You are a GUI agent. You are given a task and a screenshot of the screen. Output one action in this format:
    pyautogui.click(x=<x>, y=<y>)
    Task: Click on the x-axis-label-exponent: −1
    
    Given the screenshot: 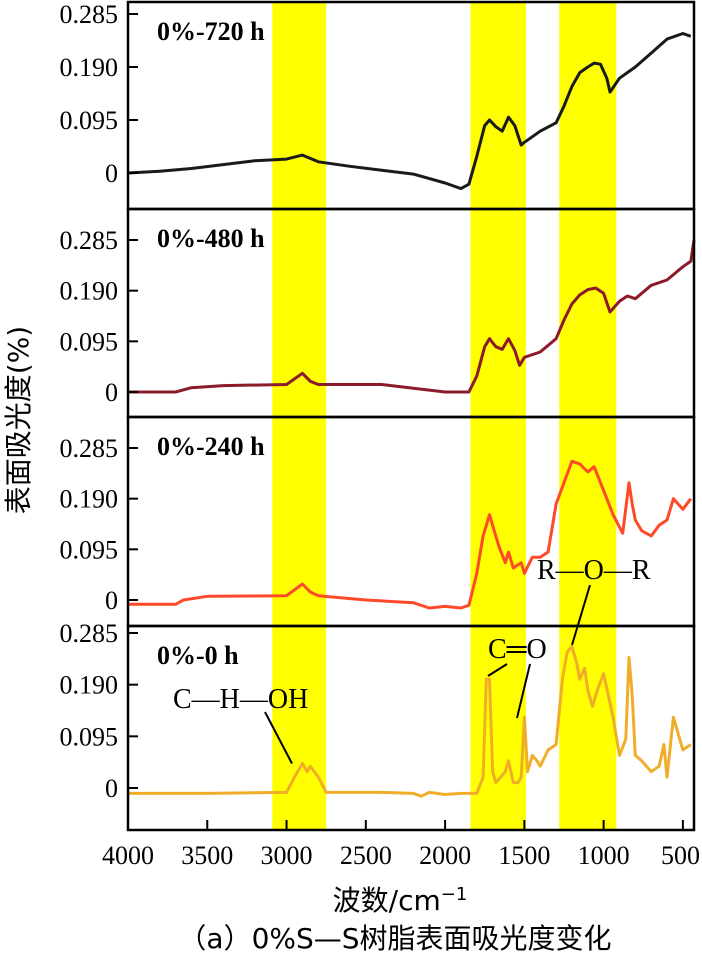 What is the action you would take?
    pyautogui.click(x=454, y=894)
    